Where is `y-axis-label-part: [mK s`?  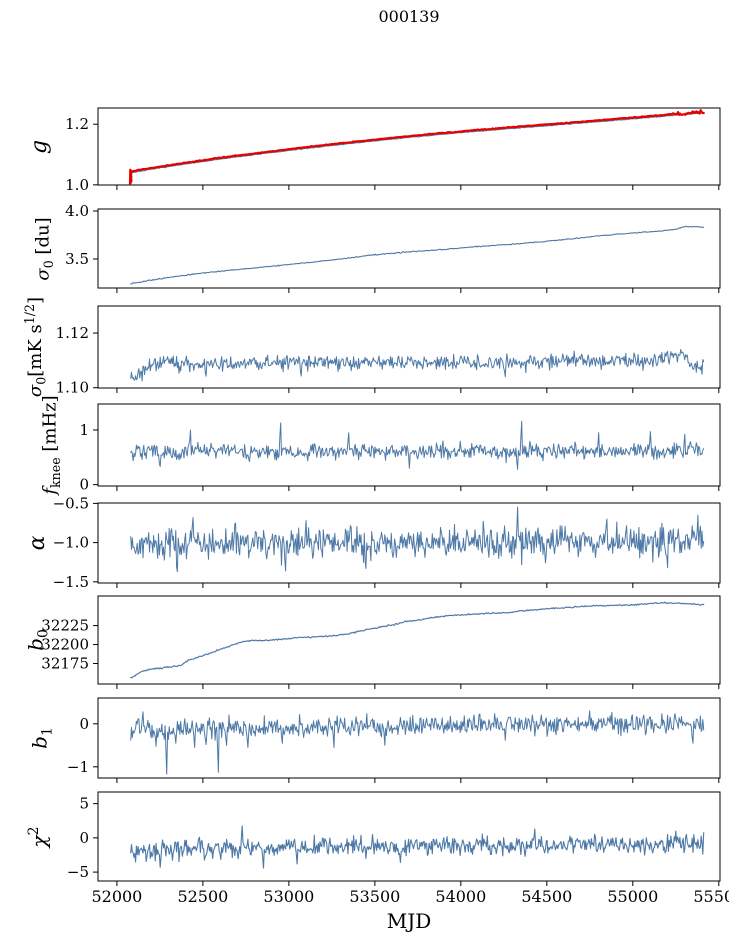
y-axis-label-part: [mK s is located at coordinates (35, 350).